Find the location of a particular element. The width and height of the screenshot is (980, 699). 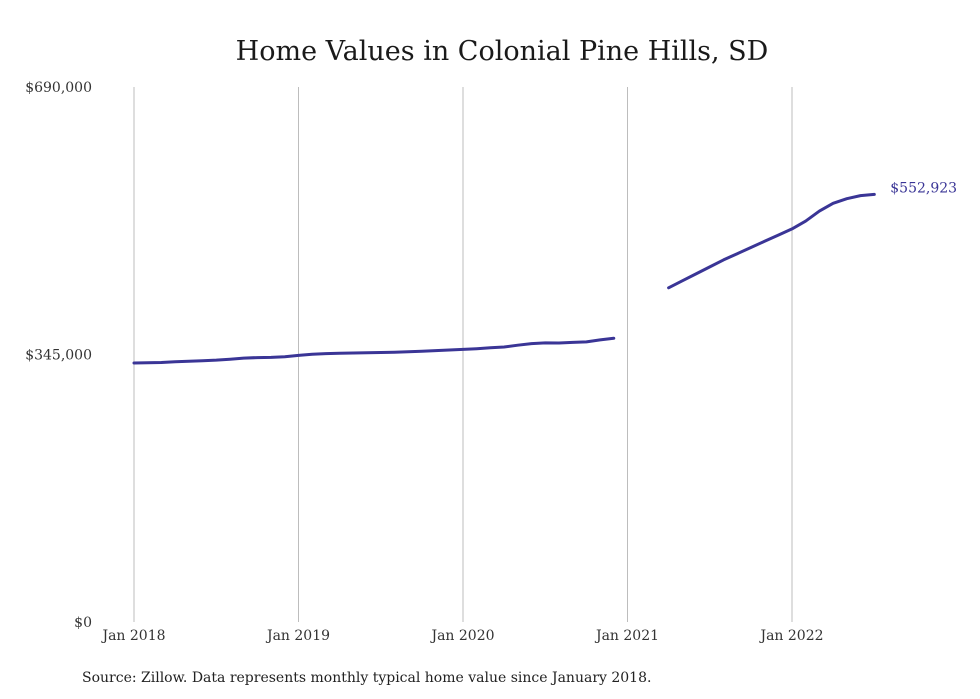

y-tick-label: $0 is located at coordinates (83, 623).